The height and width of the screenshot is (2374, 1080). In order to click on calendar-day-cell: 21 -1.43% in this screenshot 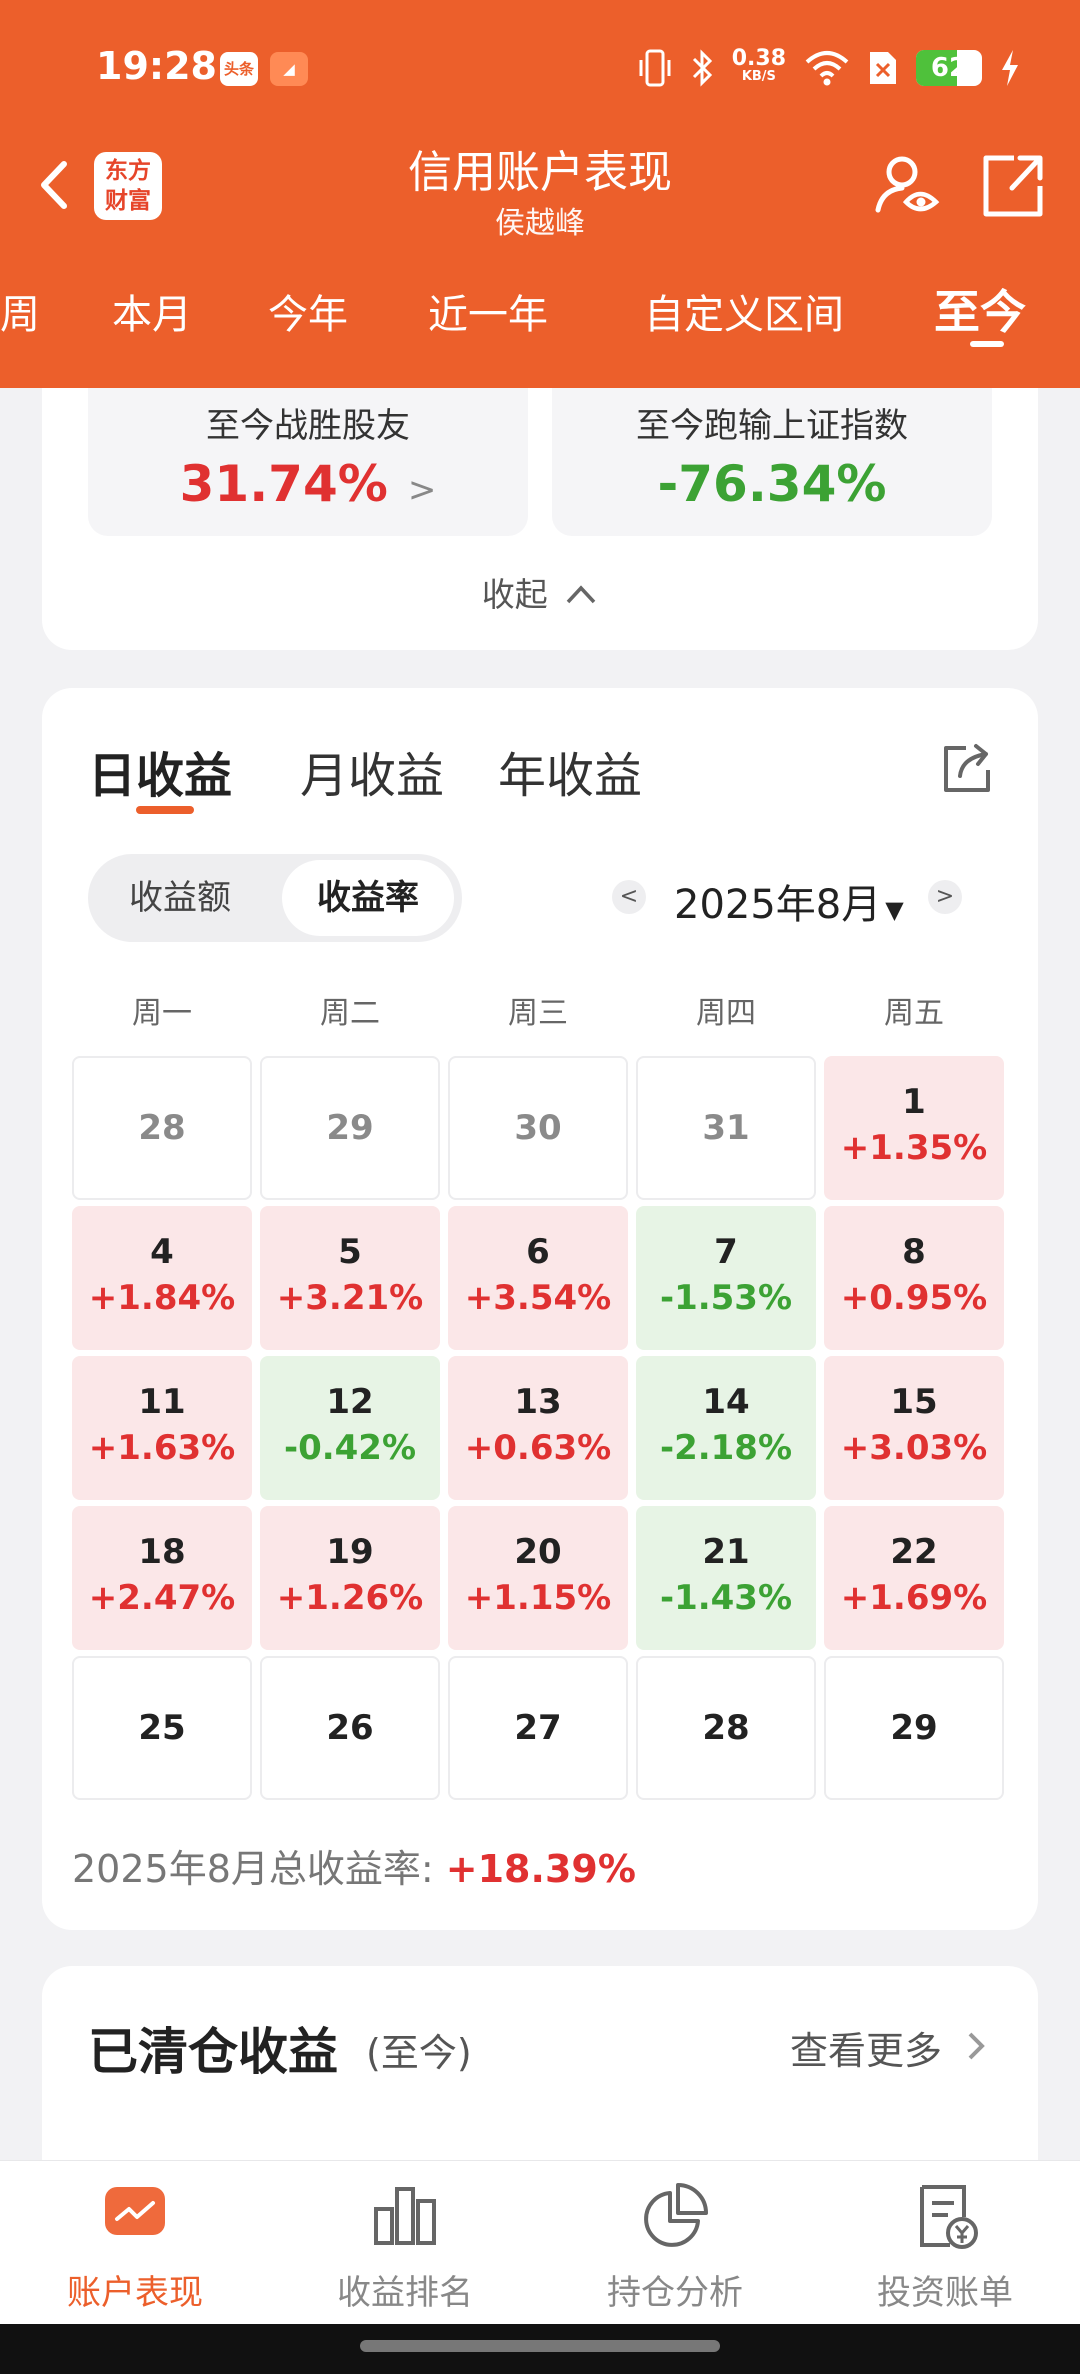, I will do `click(726, 1578)`.